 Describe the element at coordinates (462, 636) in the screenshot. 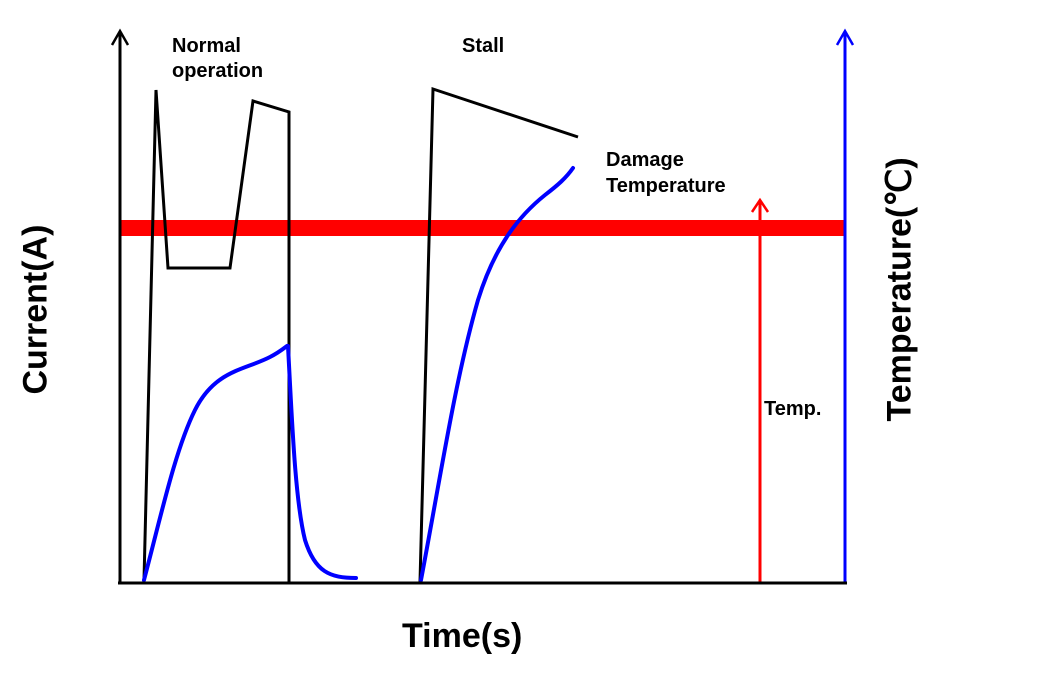

I see `x-axis-title: Time(s)` at that location.